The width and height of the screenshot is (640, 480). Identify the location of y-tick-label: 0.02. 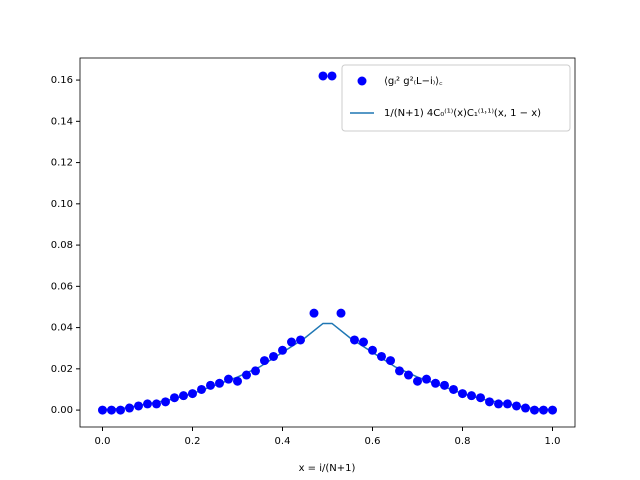
(62, 369).